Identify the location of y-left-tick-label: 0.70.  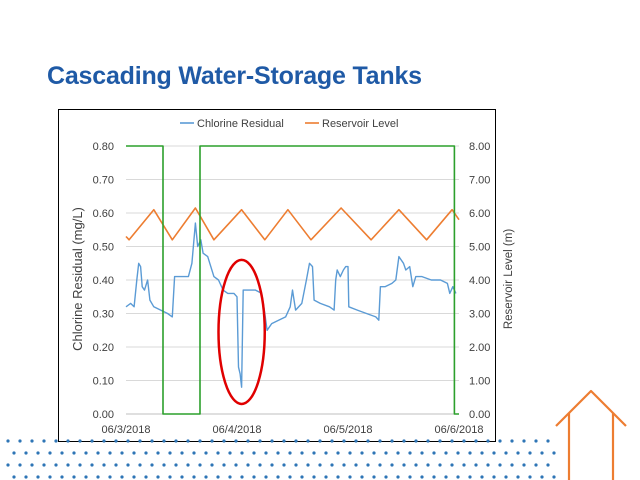
(103, 181).